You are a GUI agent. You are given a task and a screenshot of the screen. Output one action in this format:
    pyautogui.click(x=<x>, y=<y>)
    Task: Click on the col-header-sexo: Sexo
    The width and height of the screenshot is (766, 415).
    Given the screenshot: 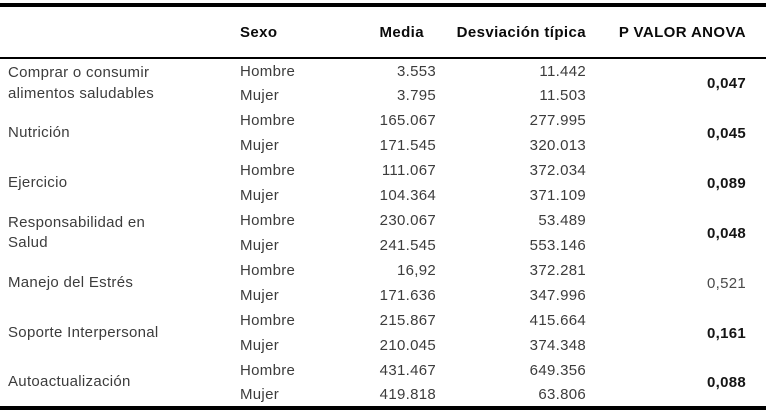 What is the action you would take?
    pyautogui.click(x=284, y=32)
    